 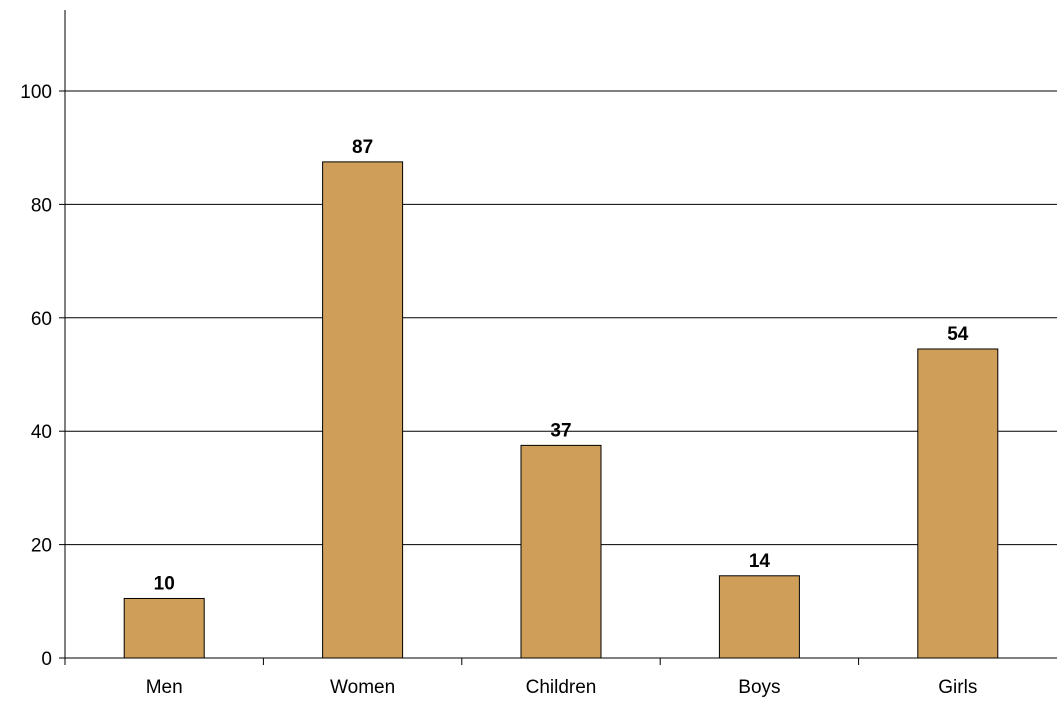 What do you see at coordinates (36, 376) in the screenshot?
I see `y-tick-labels: 0 20 40 60 80 100` at bounding box center [36, 376].